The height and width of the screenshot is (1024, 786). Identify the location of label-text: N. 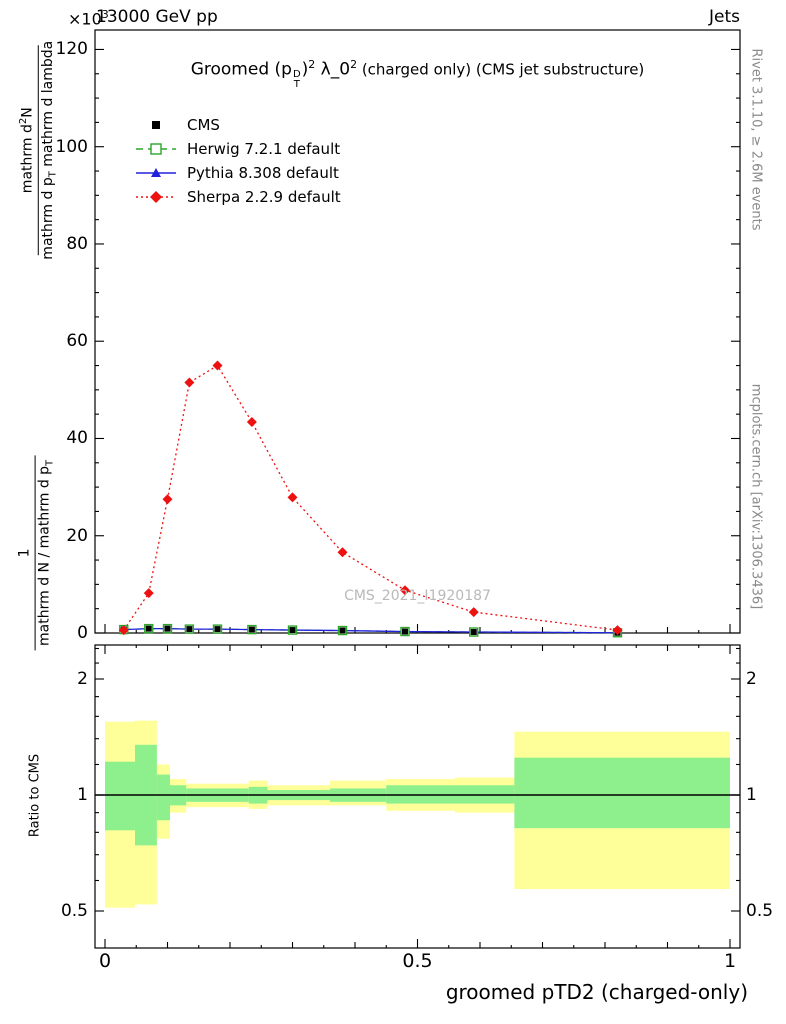
(27, 112).